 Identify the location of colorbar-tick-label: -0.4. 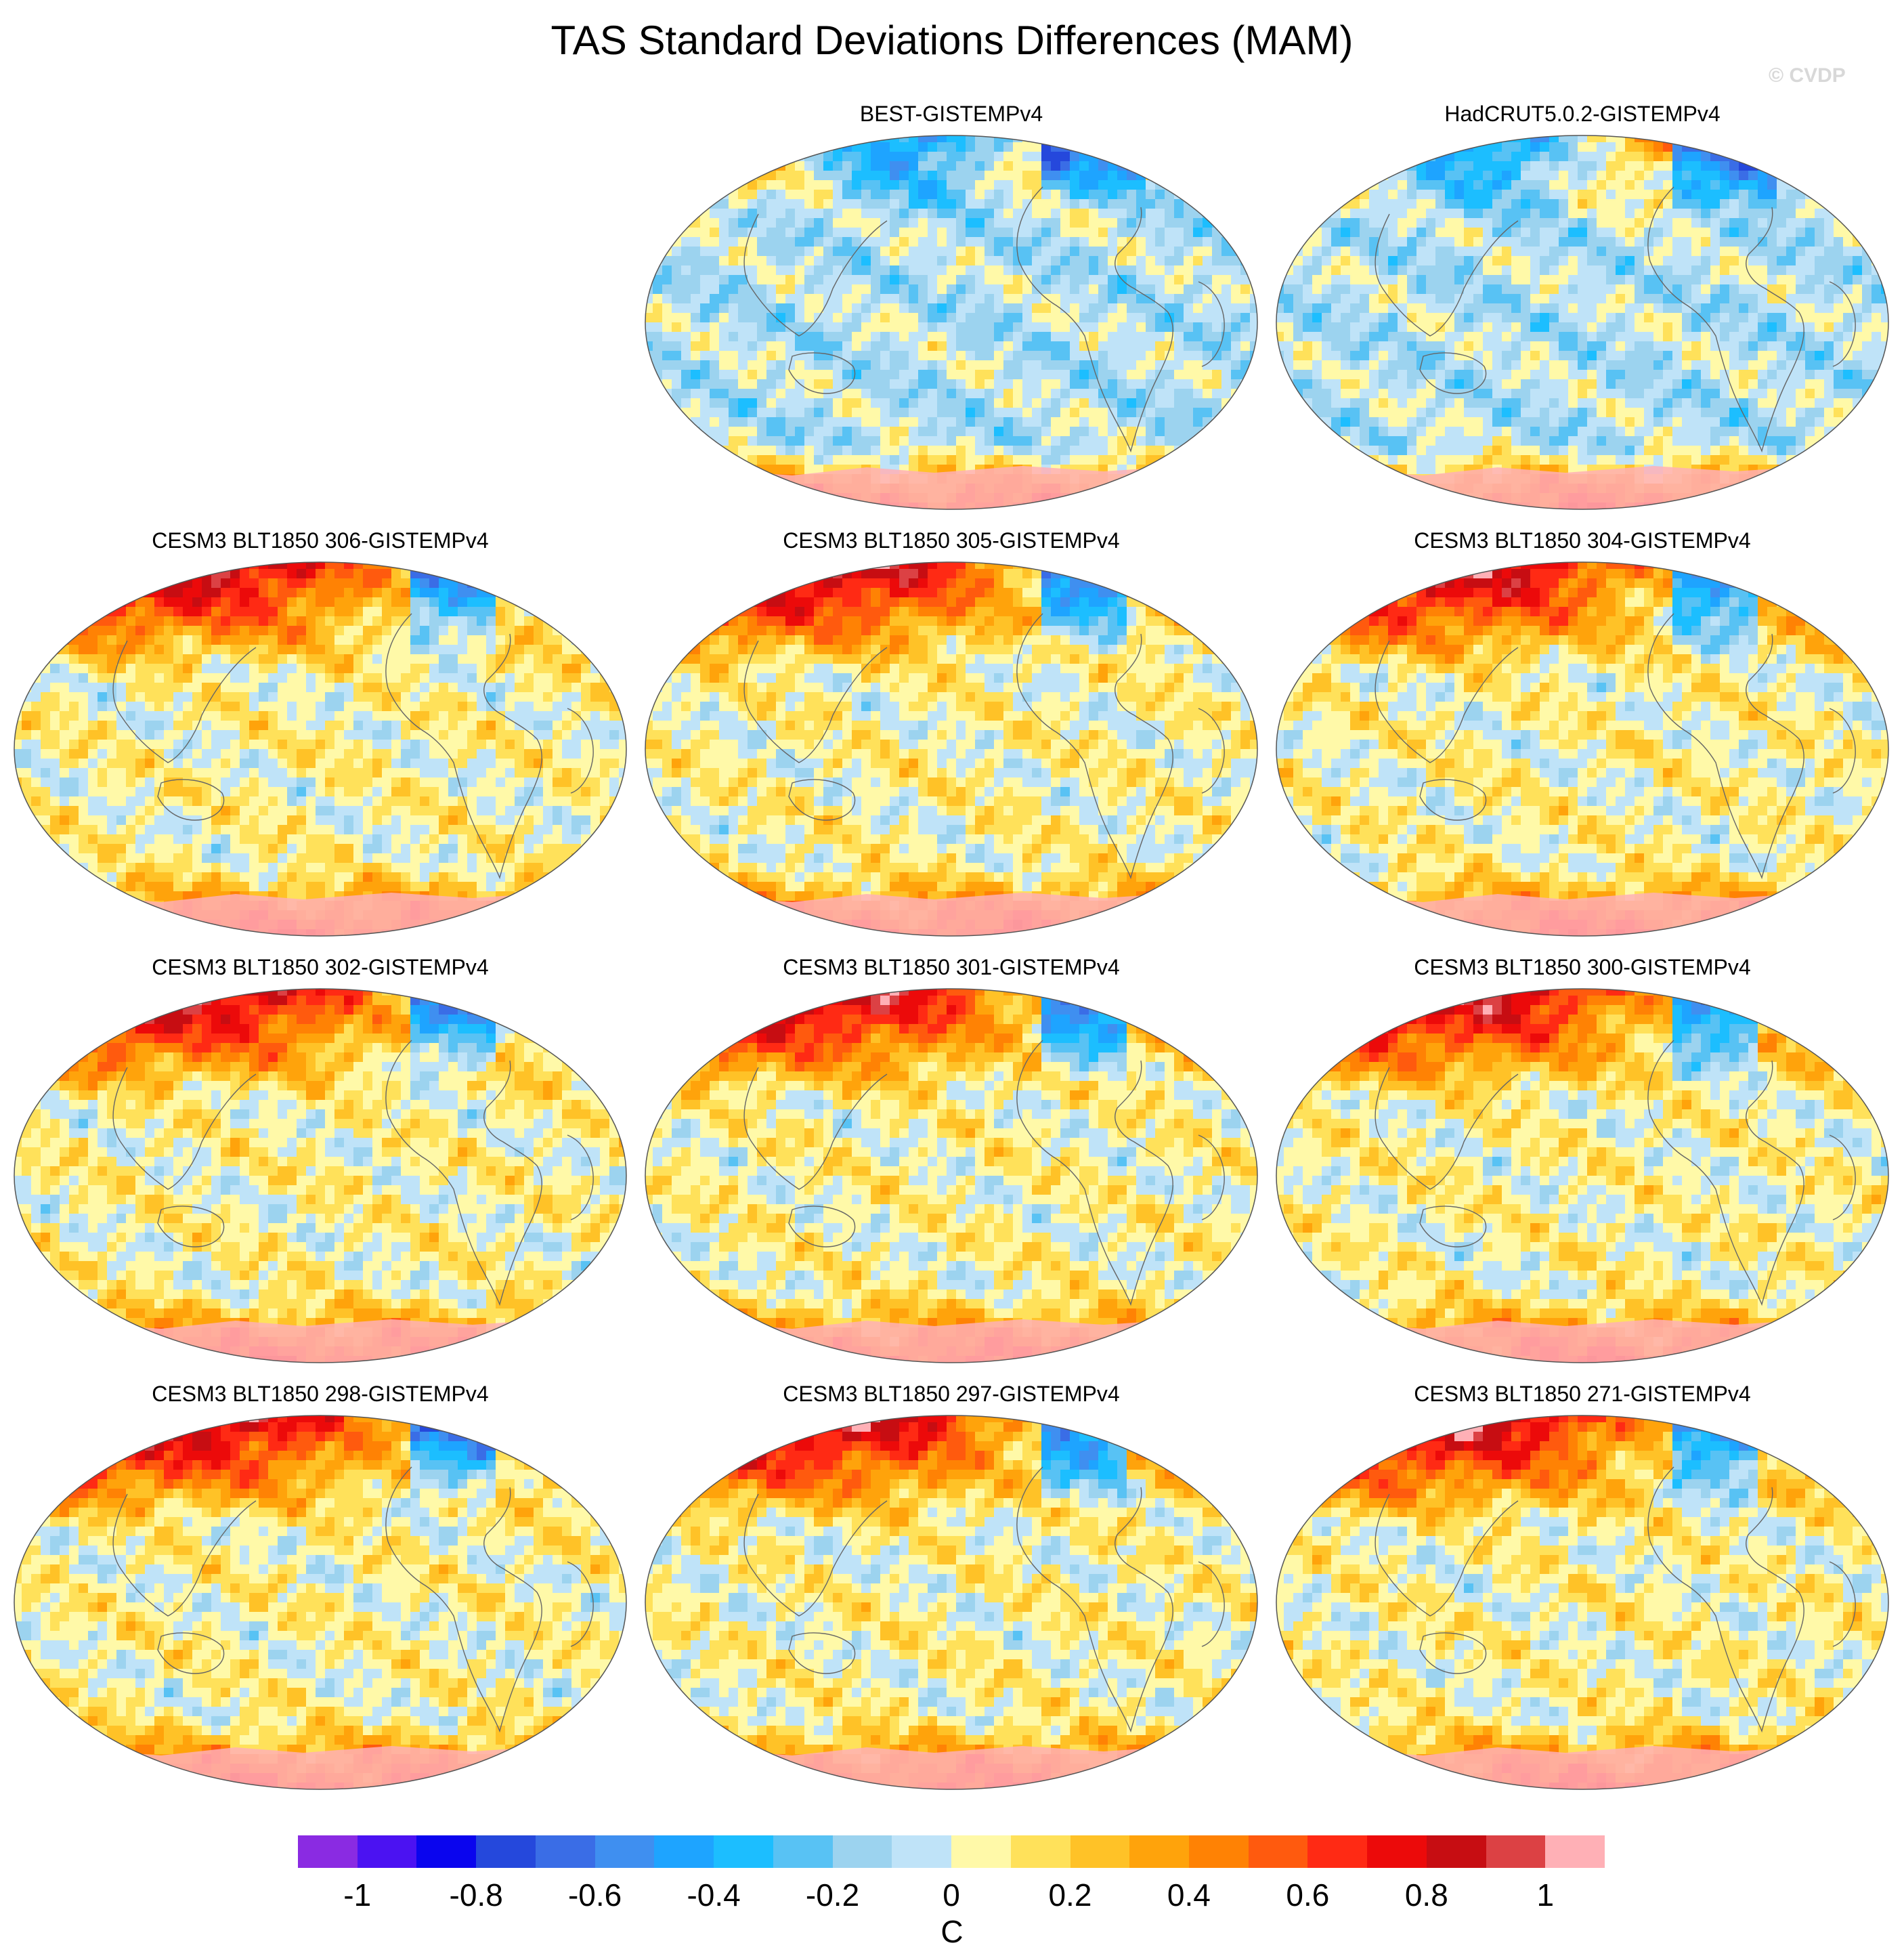
(713, 1895).